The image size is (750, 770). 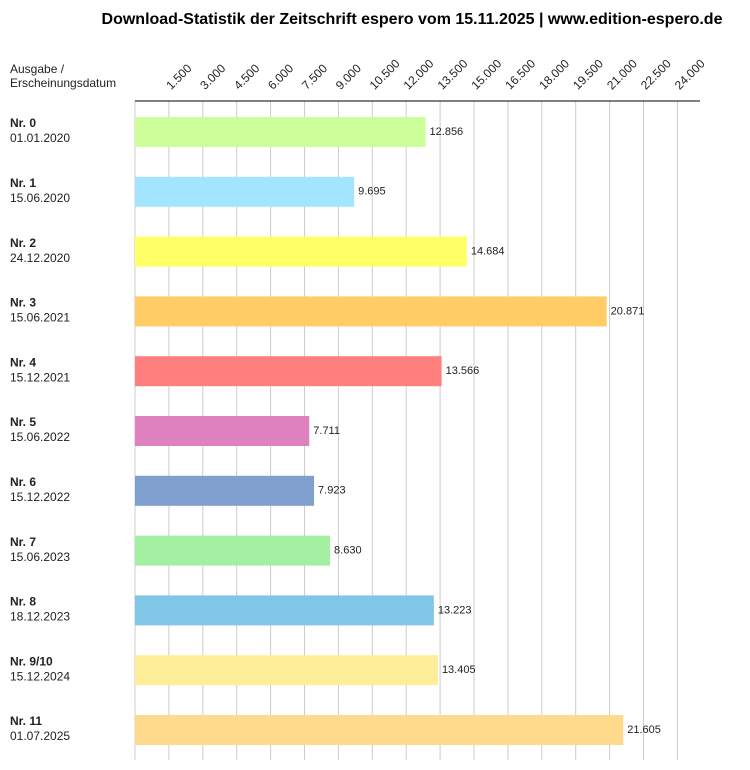 I want to click on category-label: Nr. 11, so click(x=26, y=721).